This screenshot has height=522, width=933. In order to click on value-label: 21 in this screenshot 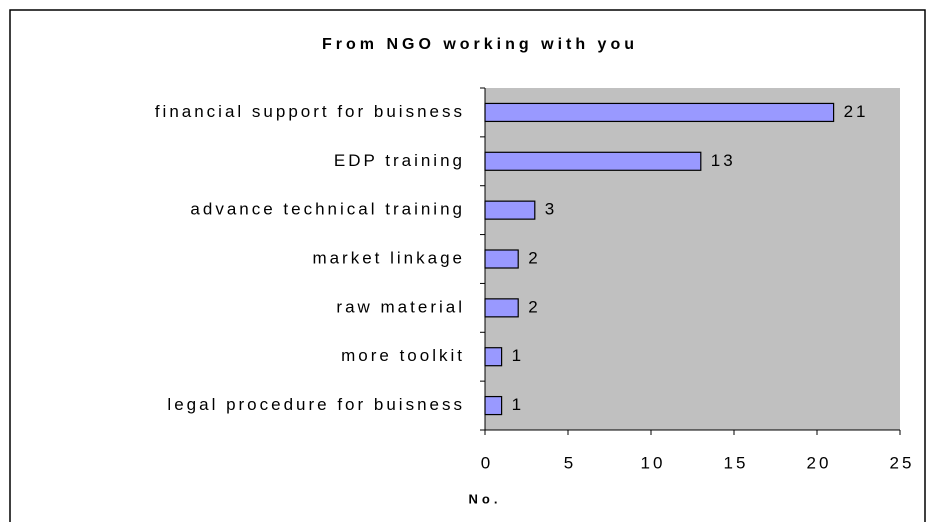, I will do `click(856, 111)`.